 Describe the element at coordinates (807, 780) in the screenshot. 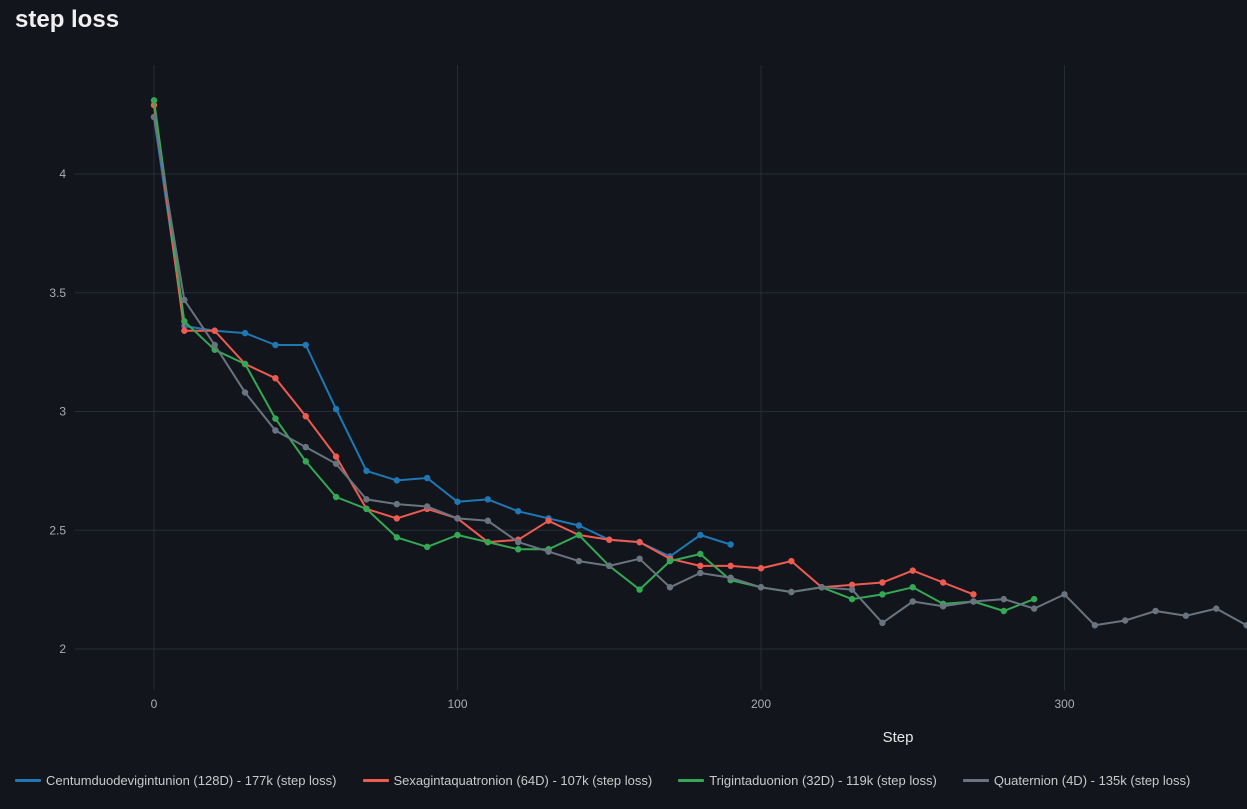

I see `legend-item: Trigintaduonion (32D) - 119k (step loss)` at that location.